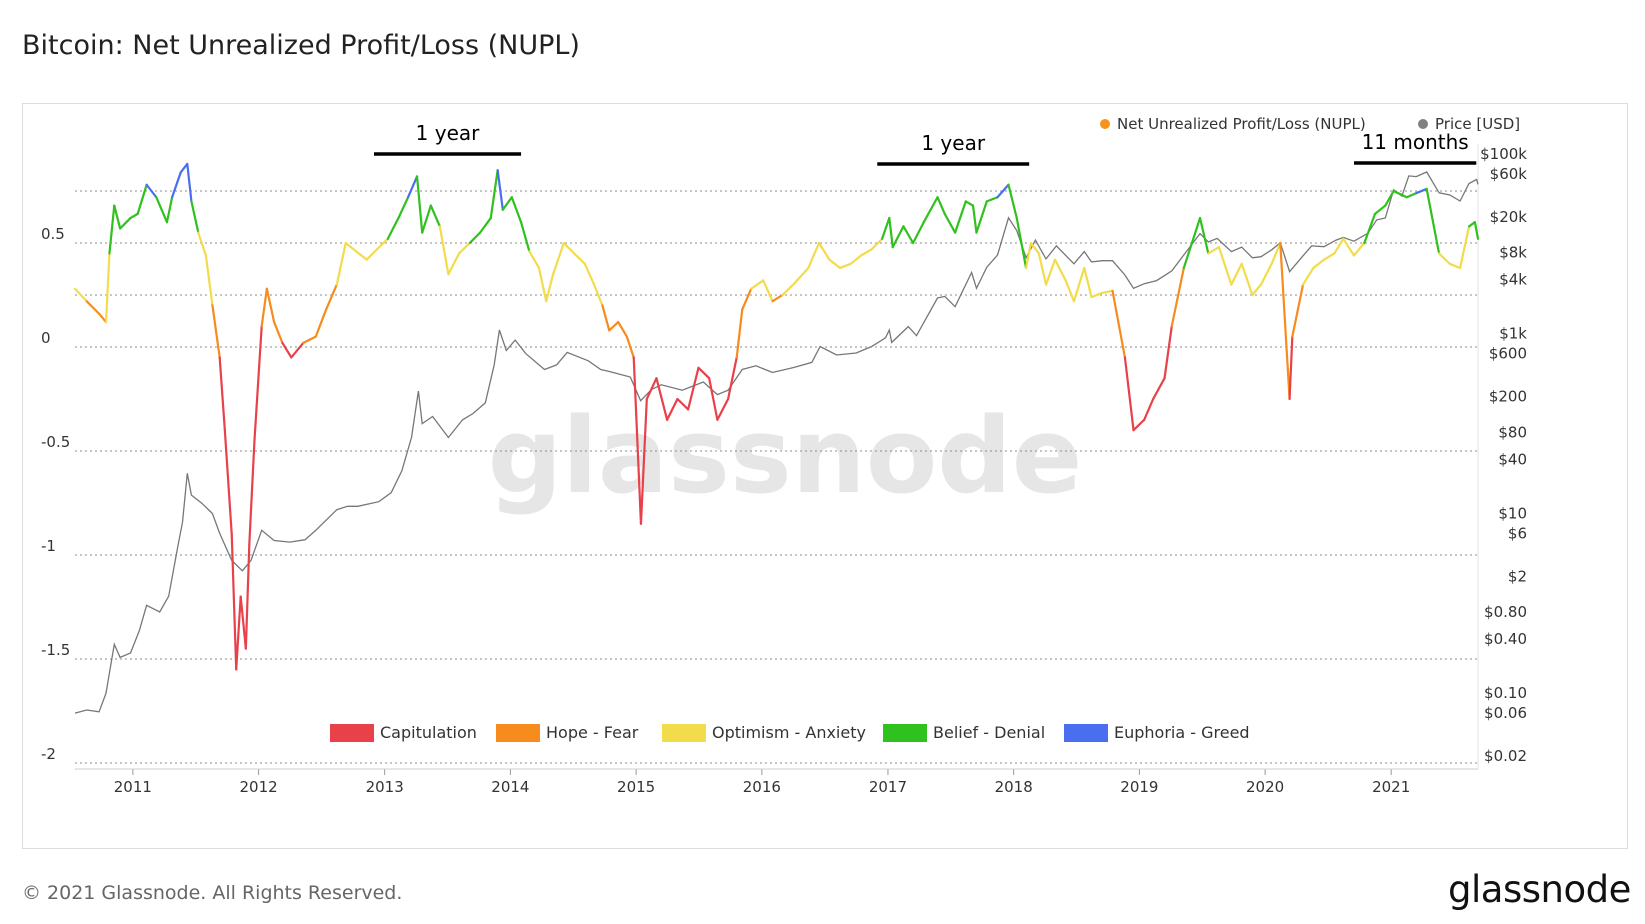  What do you see at coordinates (1182, 732) in the screenshot?
I see `legend-label: Euphoria - Greed` at bounding box center [1182, 732].